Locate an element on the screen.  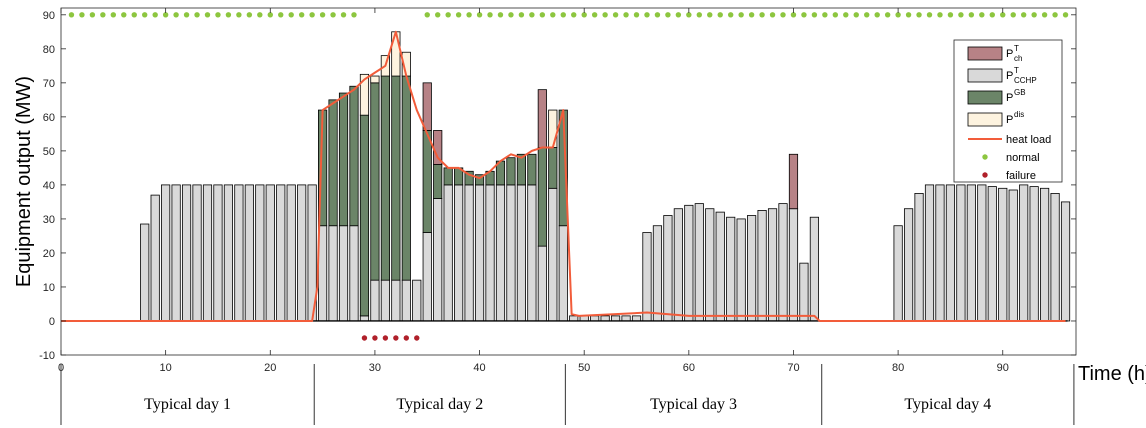
day-label-3: Typical day 3 is located at coordinates (693, 404).